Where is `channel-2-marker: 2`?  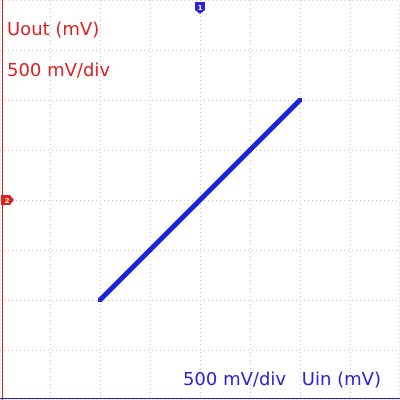 channel-2-marker: 2 is located at coordinates (7, 200).